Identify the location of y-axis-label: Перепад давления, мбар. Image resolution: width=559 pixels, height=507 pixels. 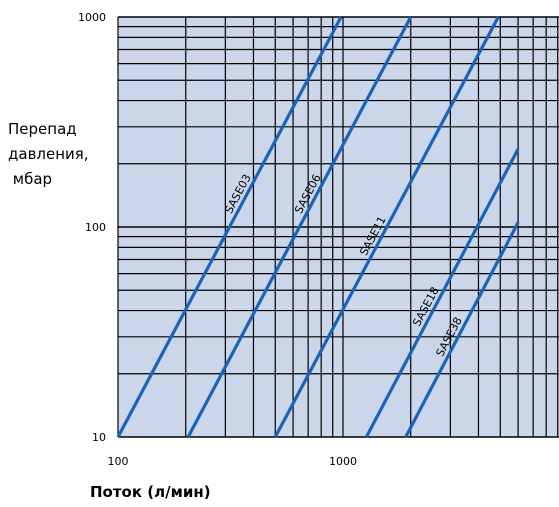
(63, 154).